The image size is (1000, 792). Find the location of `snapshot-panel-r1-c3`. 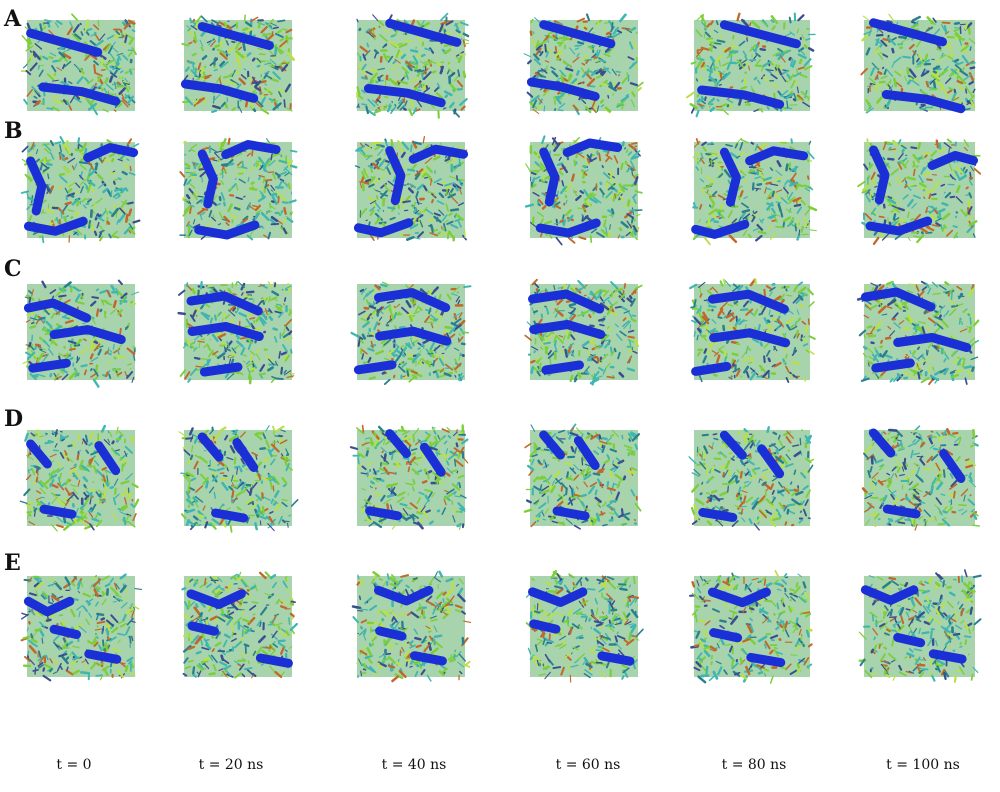

snapshot-panel-r1-c3 is located at coordinates (413, 65).